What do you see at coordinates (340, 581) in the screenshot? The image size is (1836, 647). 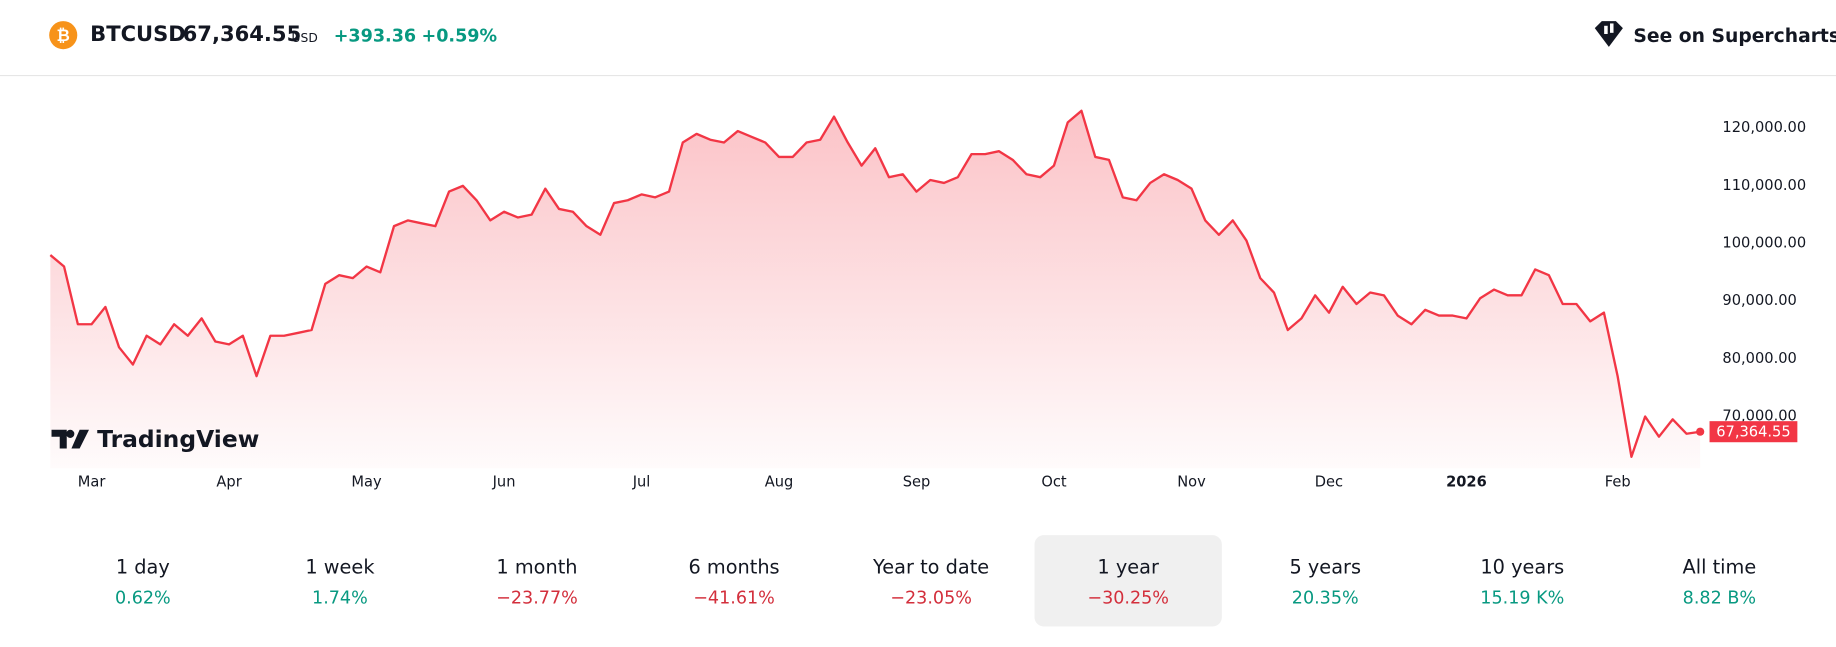 I see `period-item: 1 week 1.74%` at bounding box center [340, 581].